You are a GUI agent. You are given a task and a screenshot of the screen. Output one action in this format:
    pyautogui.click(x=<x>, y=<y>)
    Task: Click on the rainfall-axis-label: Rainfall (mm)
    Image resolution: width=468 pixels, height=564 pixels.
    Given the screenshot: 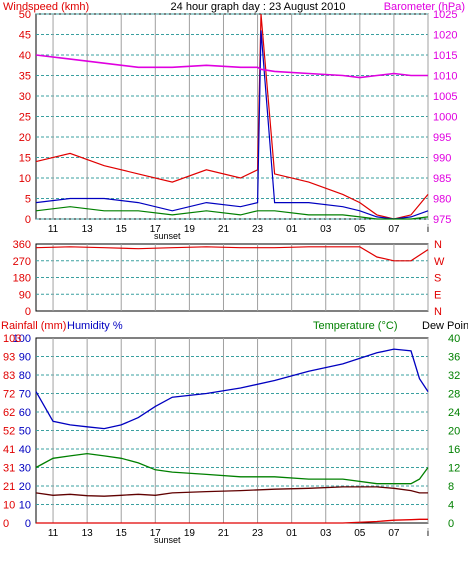 What is the action you would take?
    pyautogui.click(x=33, y=326)
    